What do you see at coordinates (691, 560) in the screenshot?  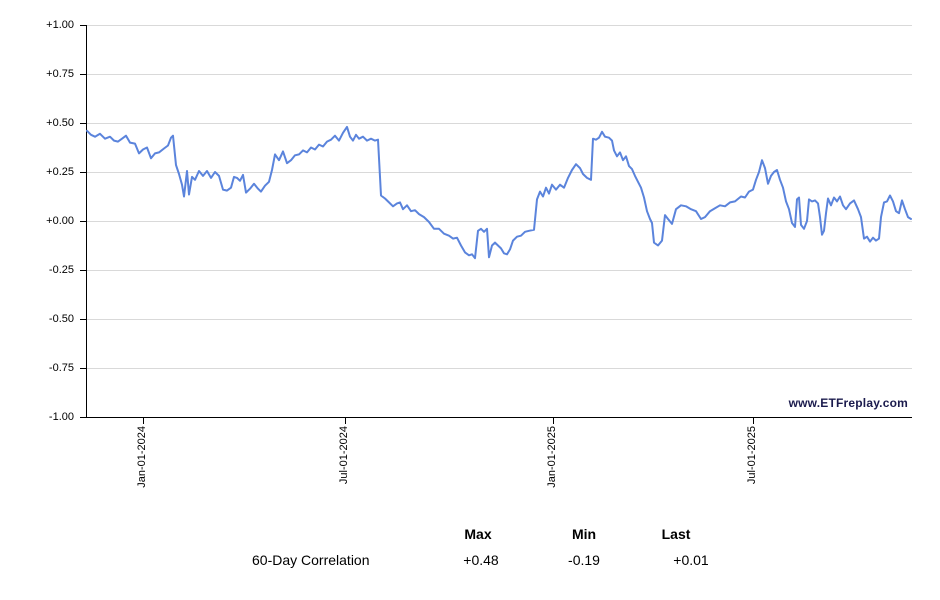 I see `last-value: +0.01` at bounding box center [691, 560].